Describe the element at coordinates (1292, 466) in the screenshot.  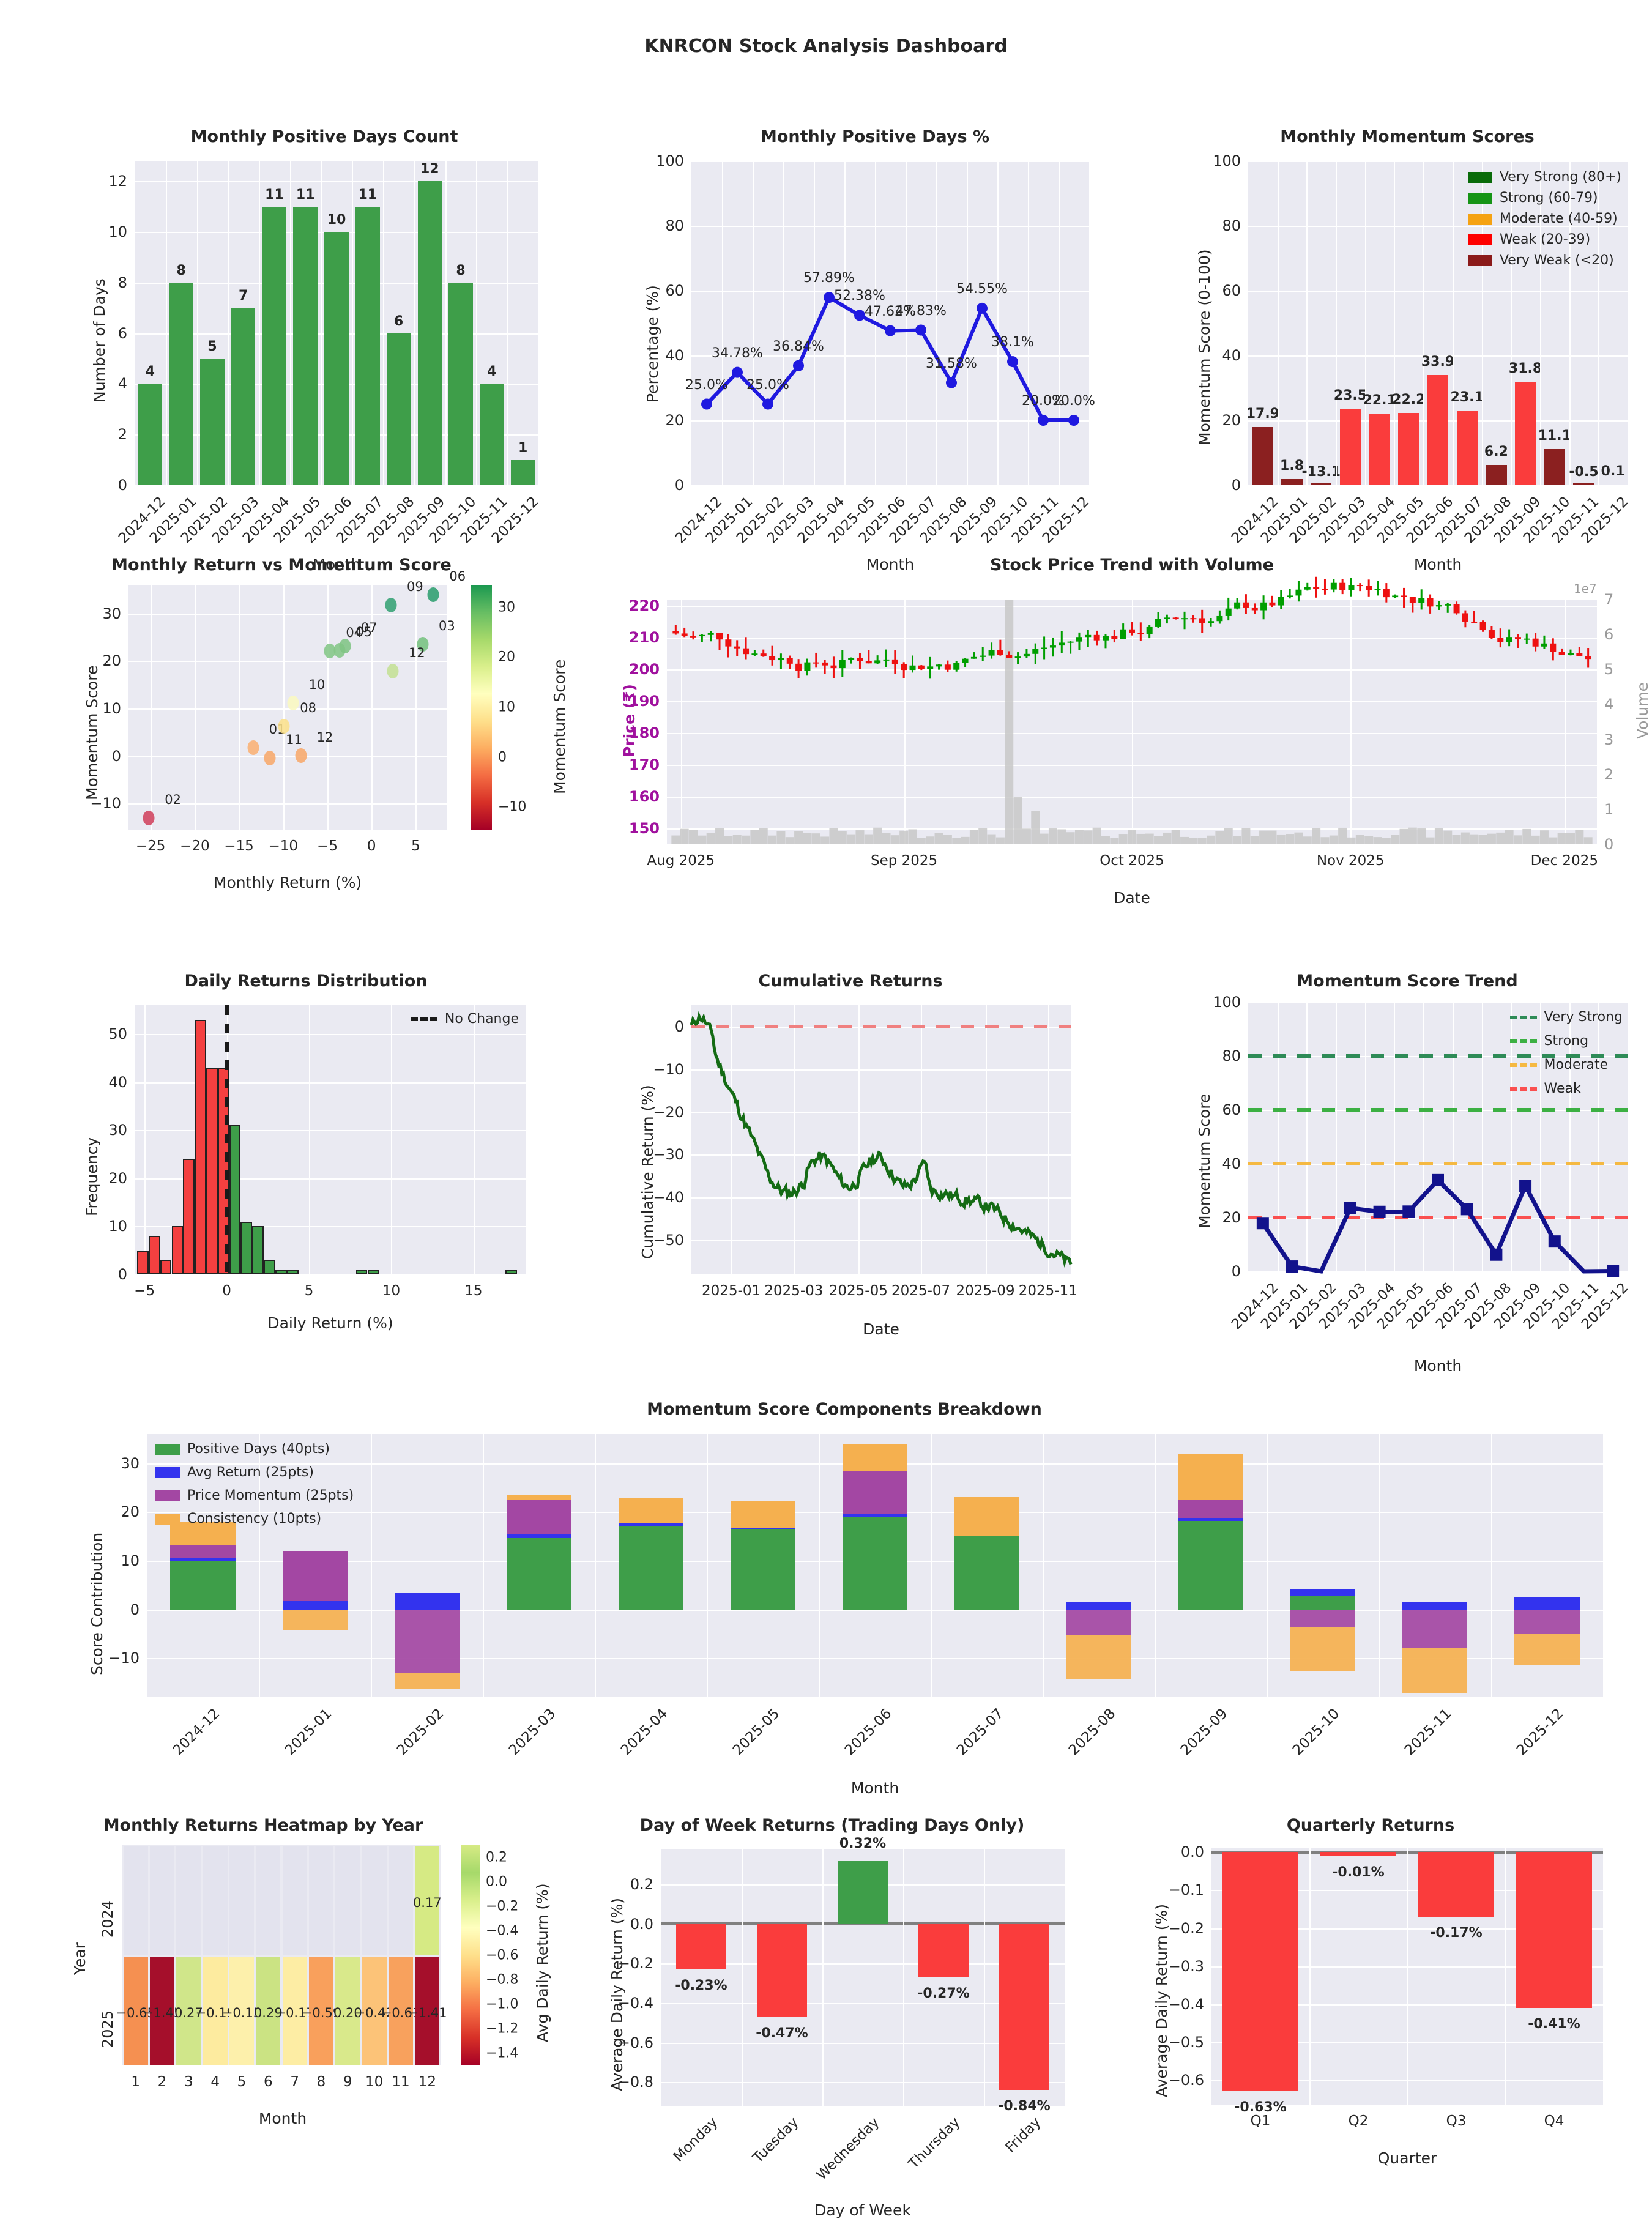
I see `bar-value-label: 1.8` at that location.